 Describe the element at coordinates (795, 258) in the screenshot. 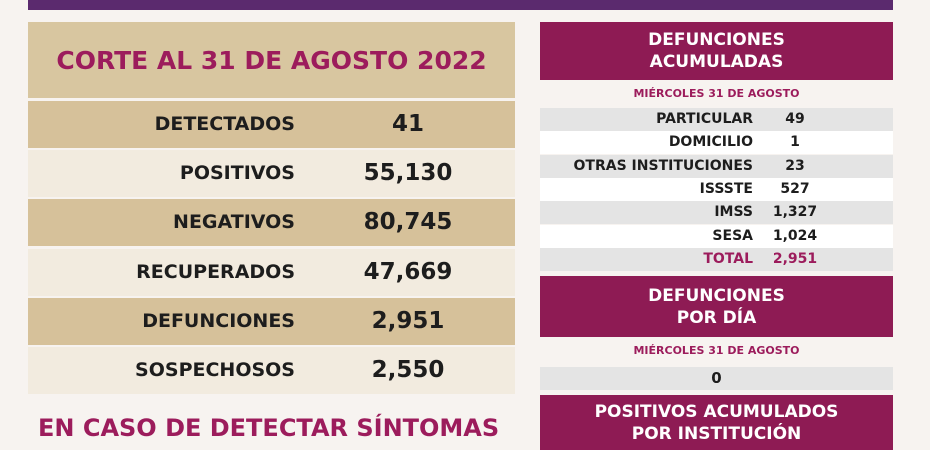

I see `death-value: 2,951` at that location.